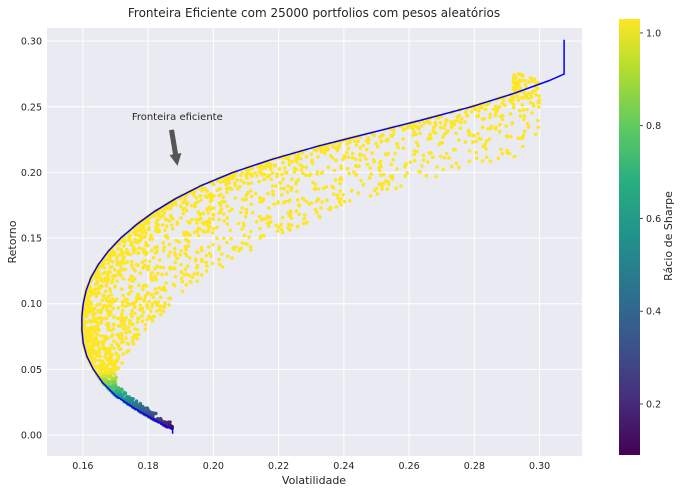 The width and height of the screenshot is (680, 497). Describe the element at coordinates (629, 237) in the screenshot. I see `colorbar-gradient` at that location.